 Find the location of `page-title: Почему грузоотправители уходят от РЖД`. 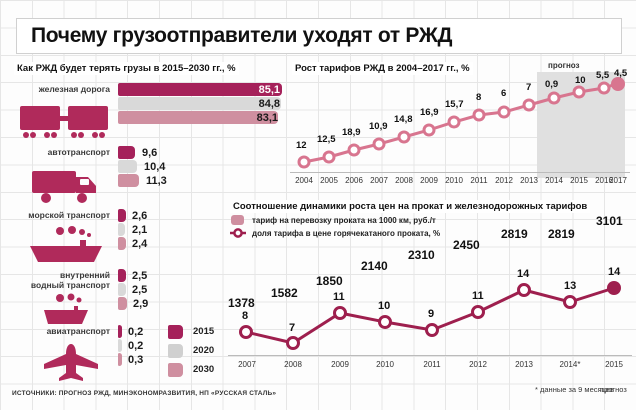

page-title: Почему грузоотправители уходят от РЖД is located at coordinates (242, 35).